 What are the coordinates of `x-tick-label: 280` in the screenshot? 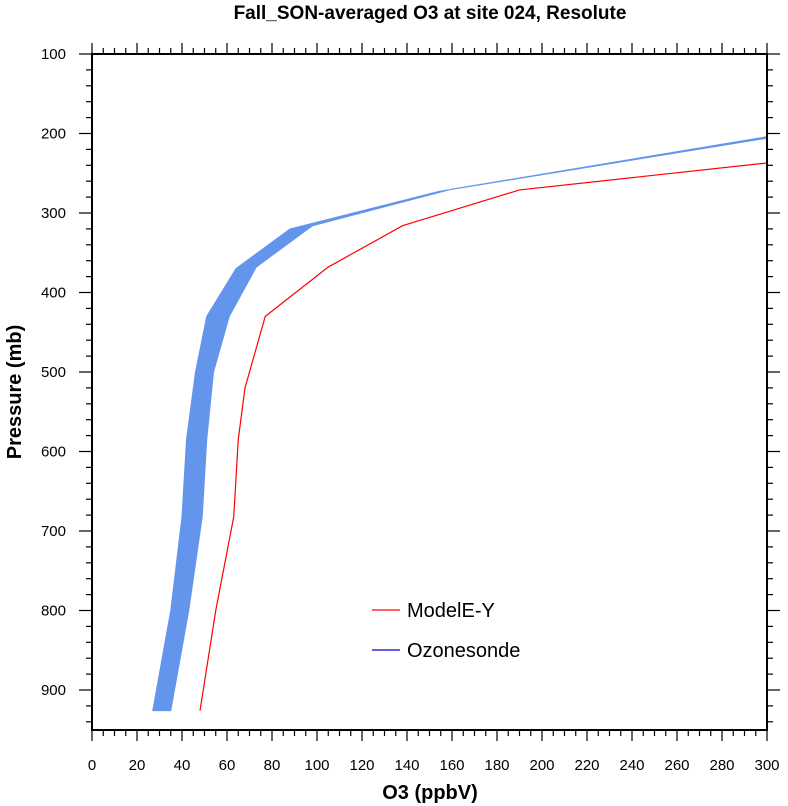 It's located at (721, 765).